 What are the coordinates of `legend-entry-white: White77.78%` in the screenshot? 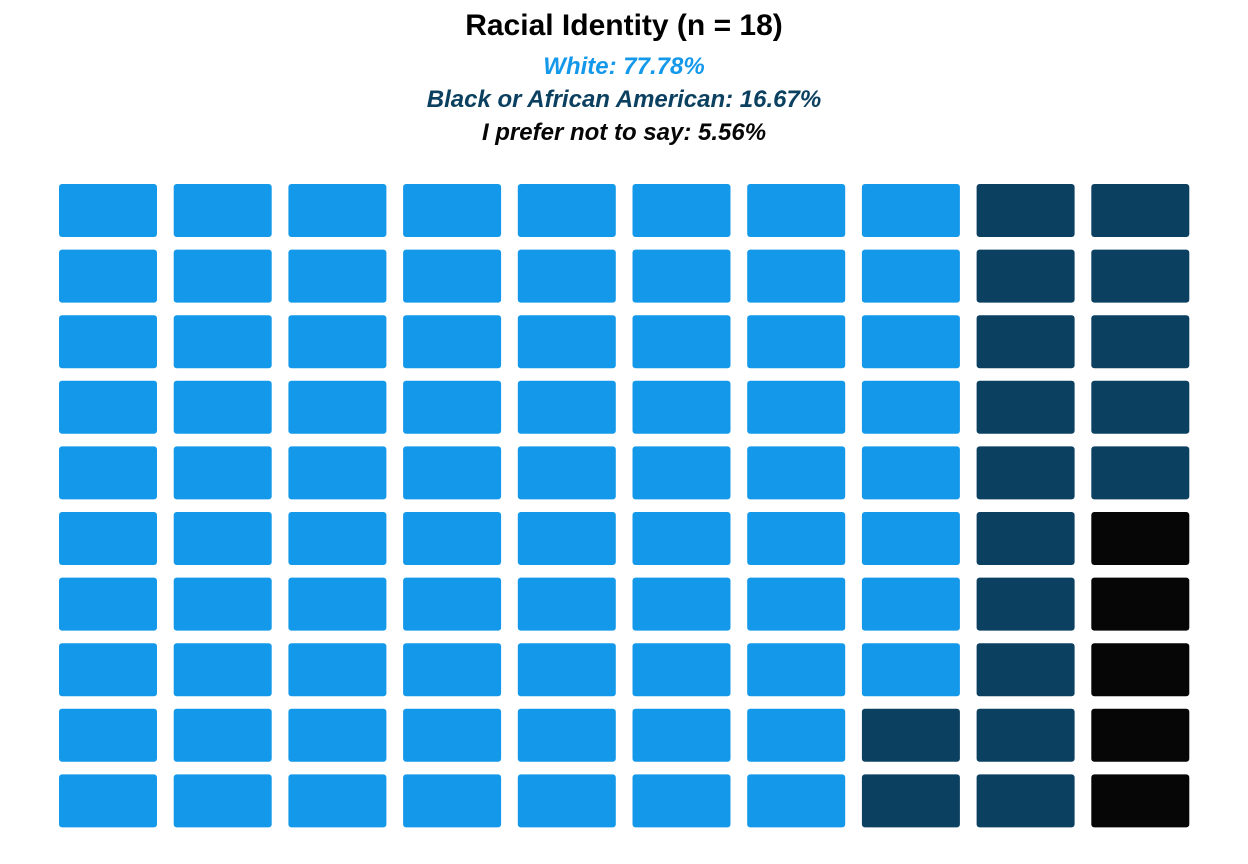 It's located at (624, 67).